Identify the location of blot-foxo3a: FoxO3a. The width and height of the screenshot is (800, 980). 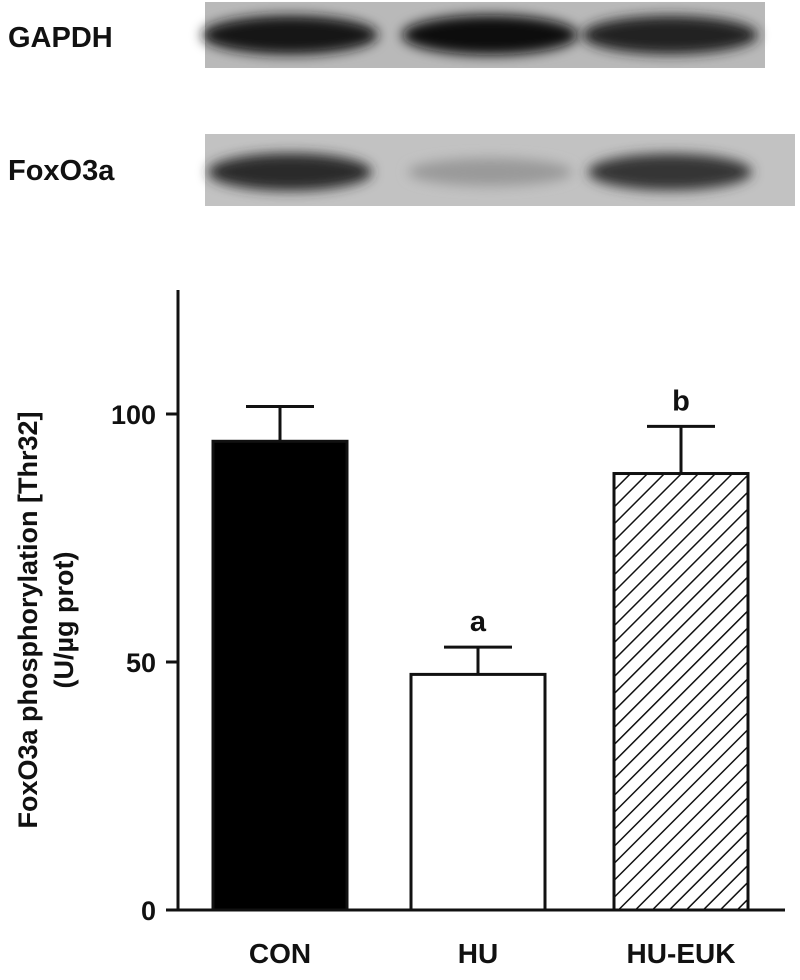
(401, 170).